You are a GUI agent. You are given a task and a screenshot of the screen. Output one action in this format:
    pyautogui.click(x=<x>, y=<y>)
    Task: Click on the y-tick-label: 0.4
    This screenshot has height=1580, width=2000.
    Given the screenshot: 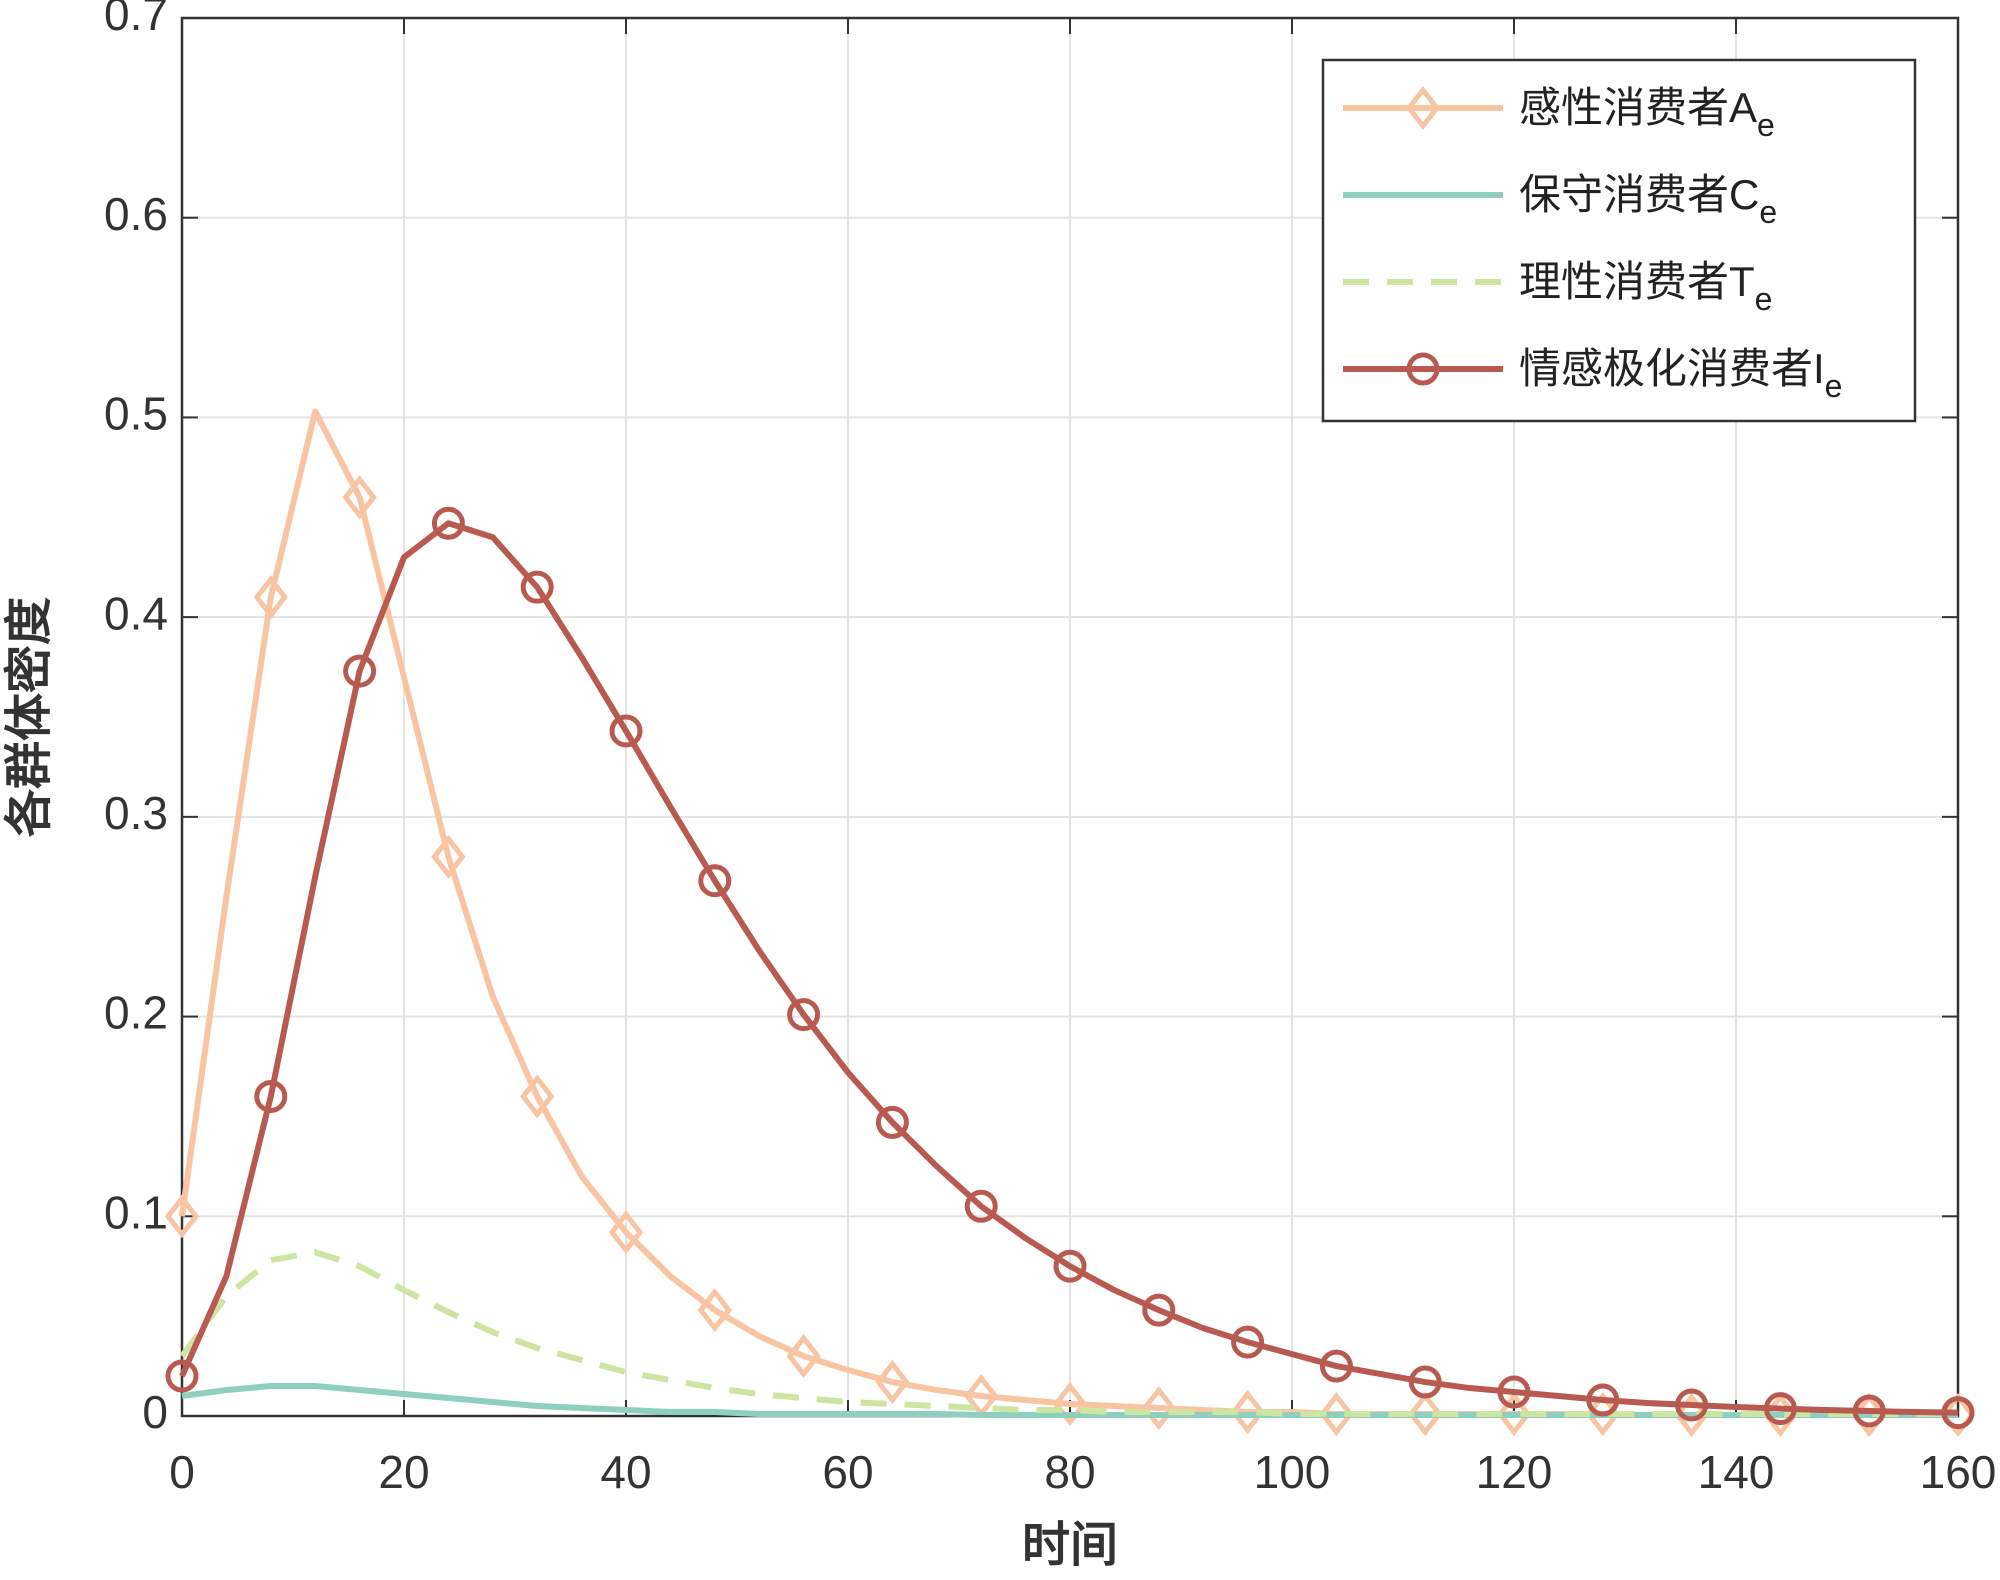 What is the action you would take?
    pyautogui.click(x=136, y=613)
    